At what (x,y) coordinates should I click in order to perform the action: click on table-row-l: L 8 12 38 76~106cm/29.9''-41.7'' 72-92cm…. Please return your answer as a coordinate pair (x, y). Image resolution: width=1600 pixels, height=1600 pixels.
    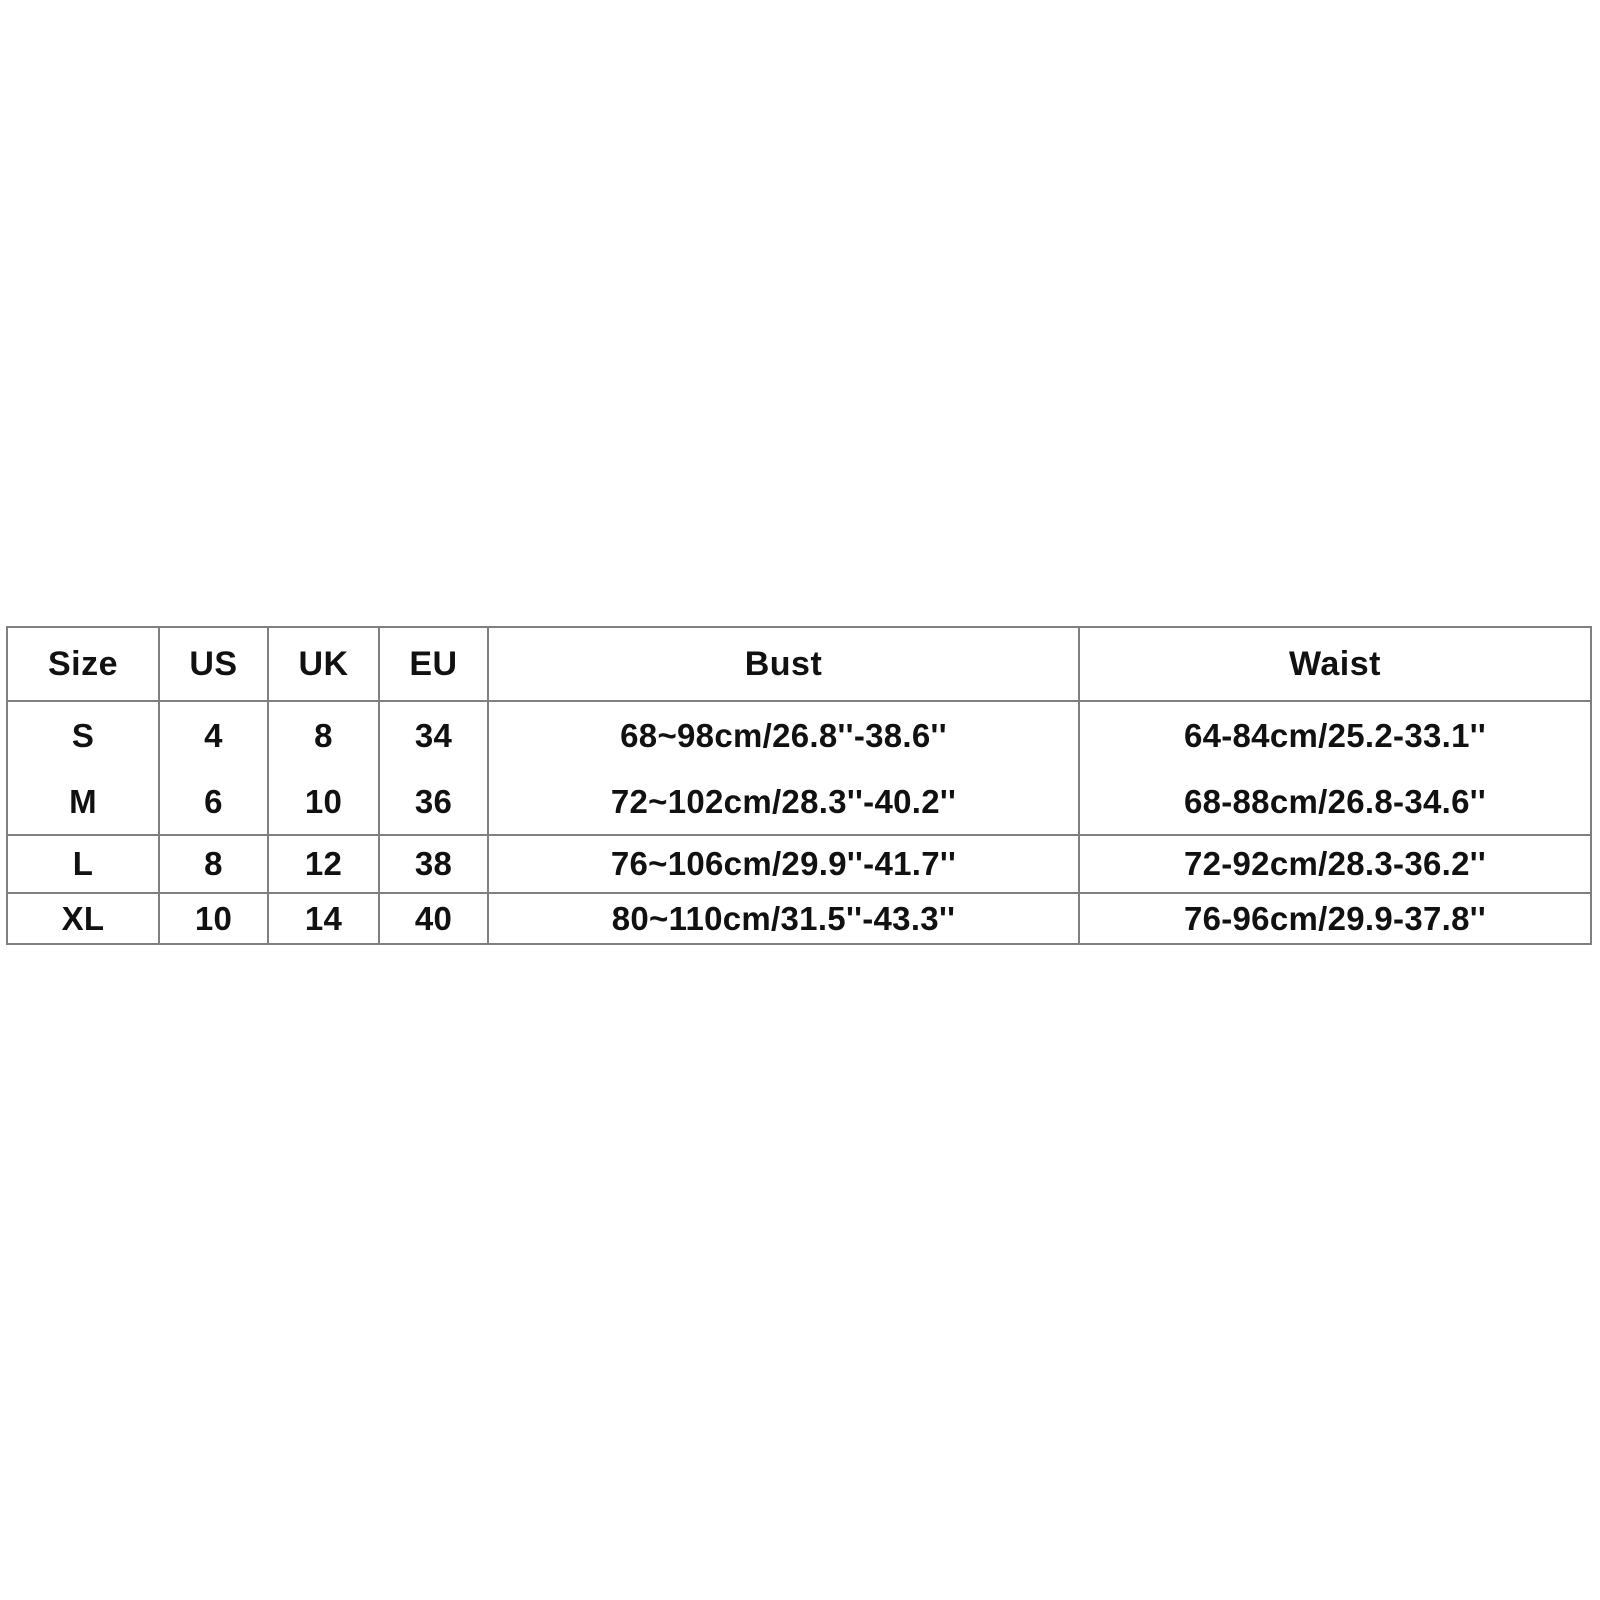
    Looking at the image, I should click on (799, 864).